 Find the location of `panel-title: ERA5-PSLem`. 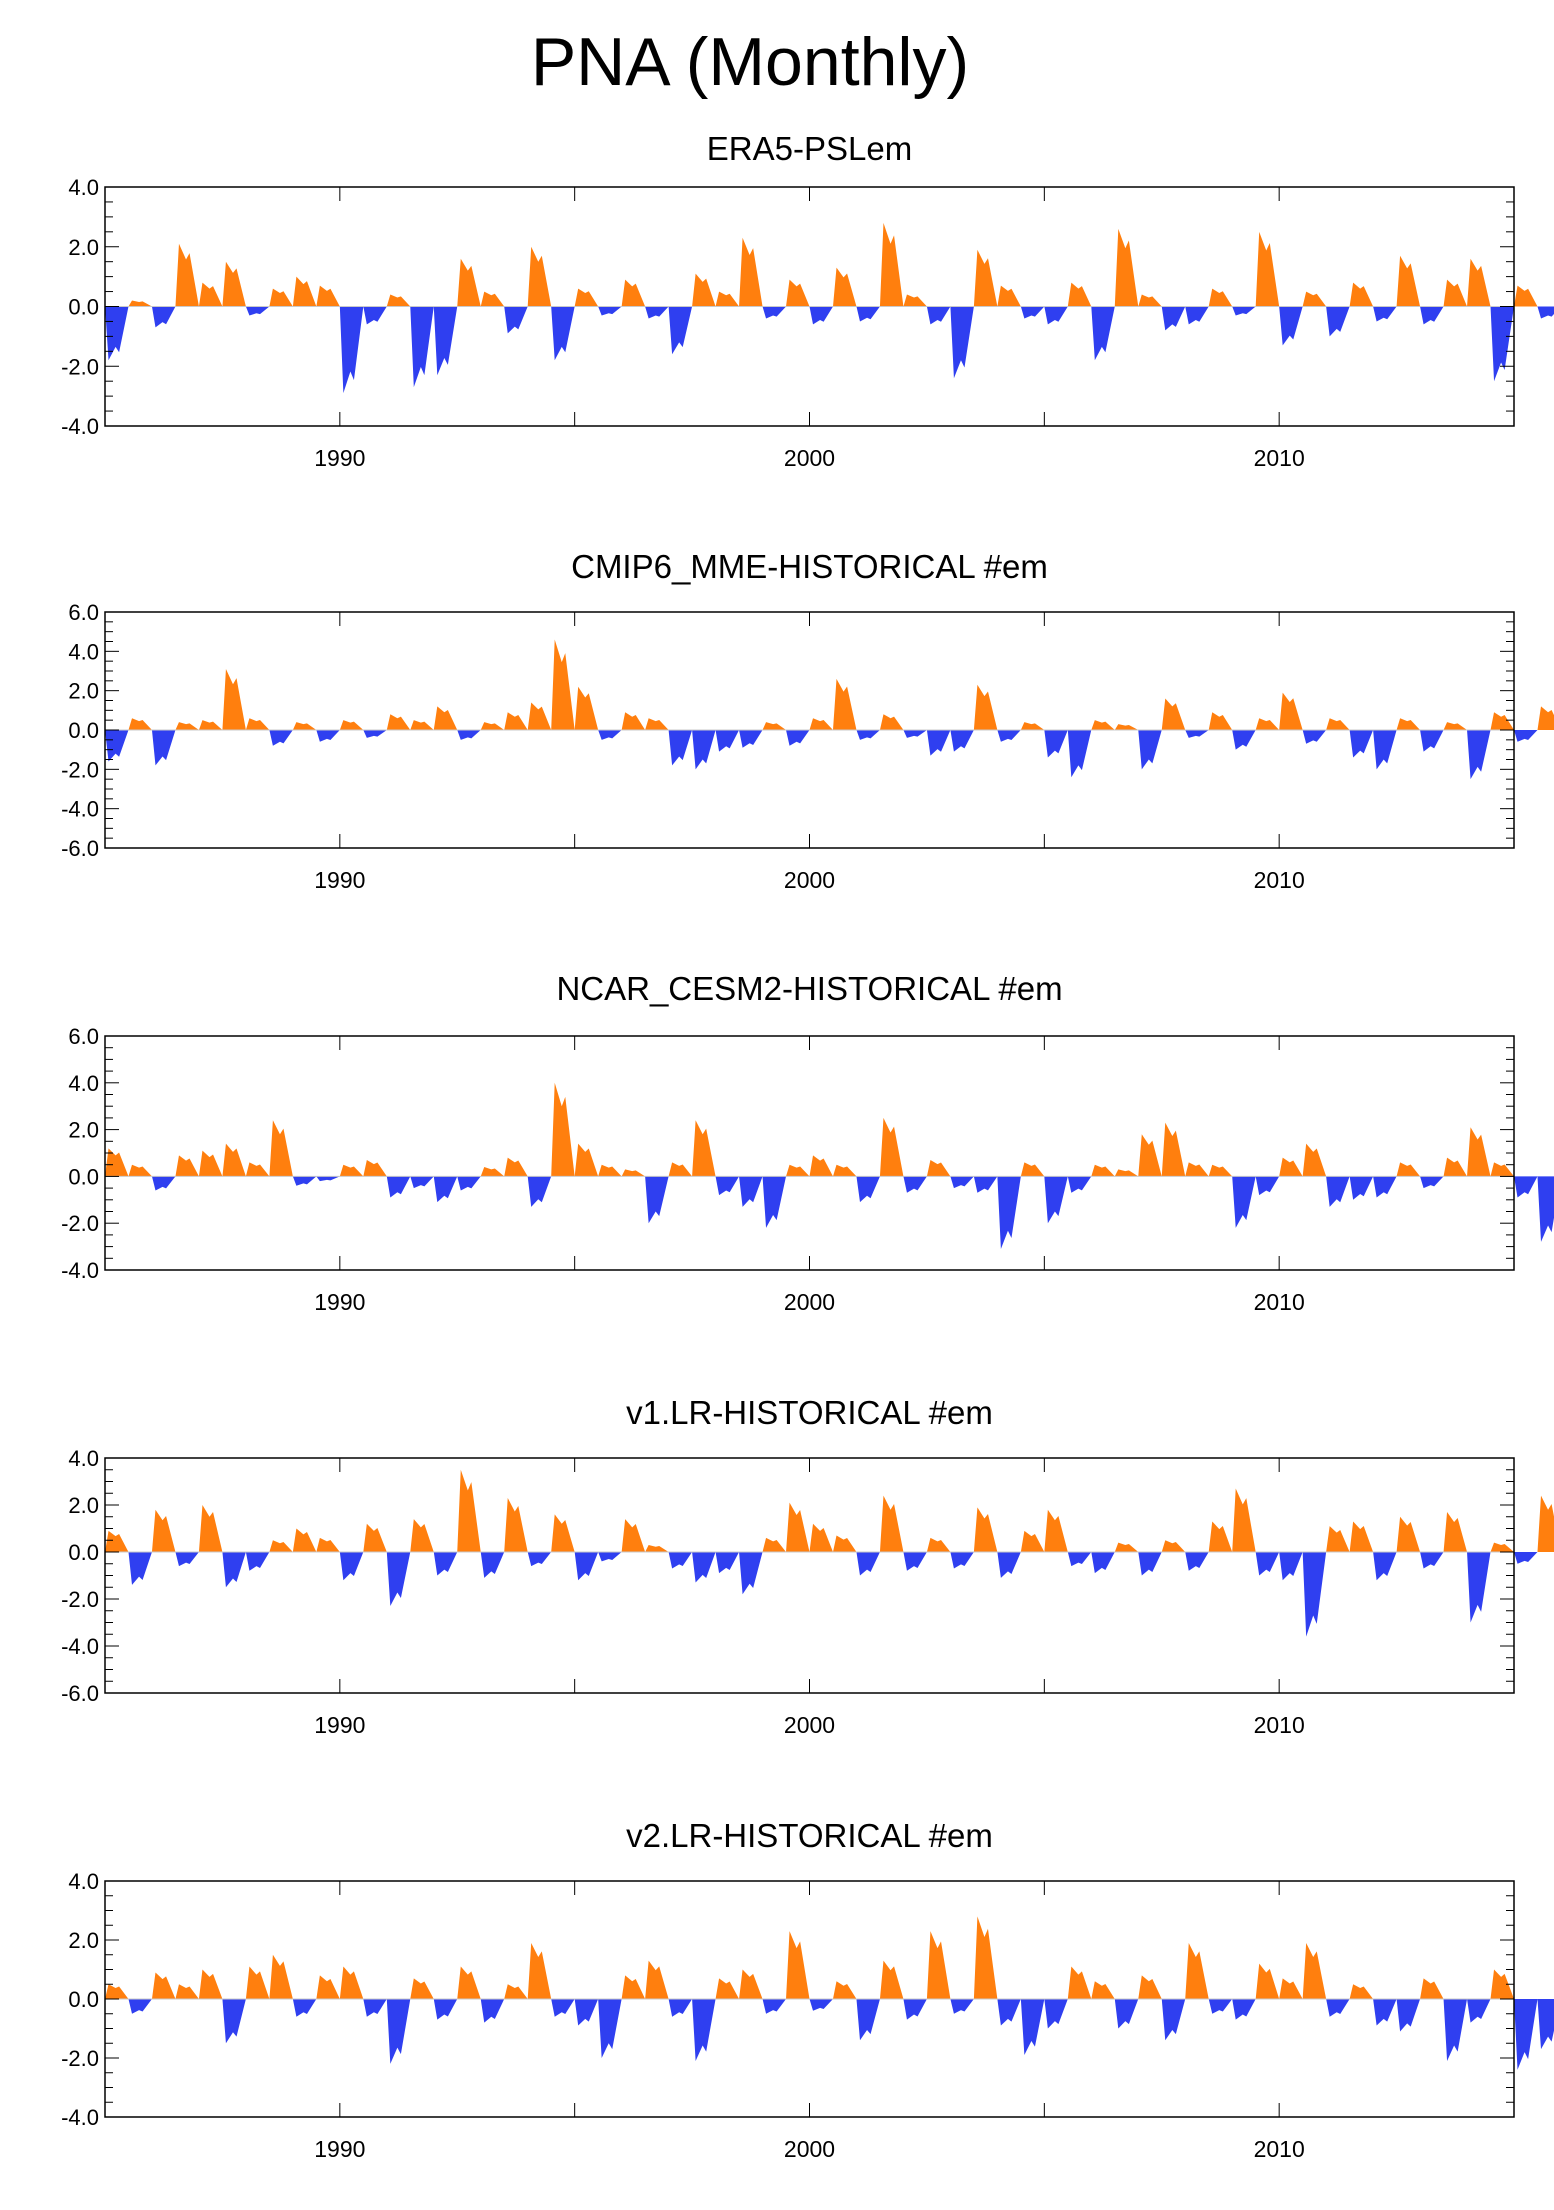

panel-title: ERA5-PSLem is located at coordinates (809, 148).